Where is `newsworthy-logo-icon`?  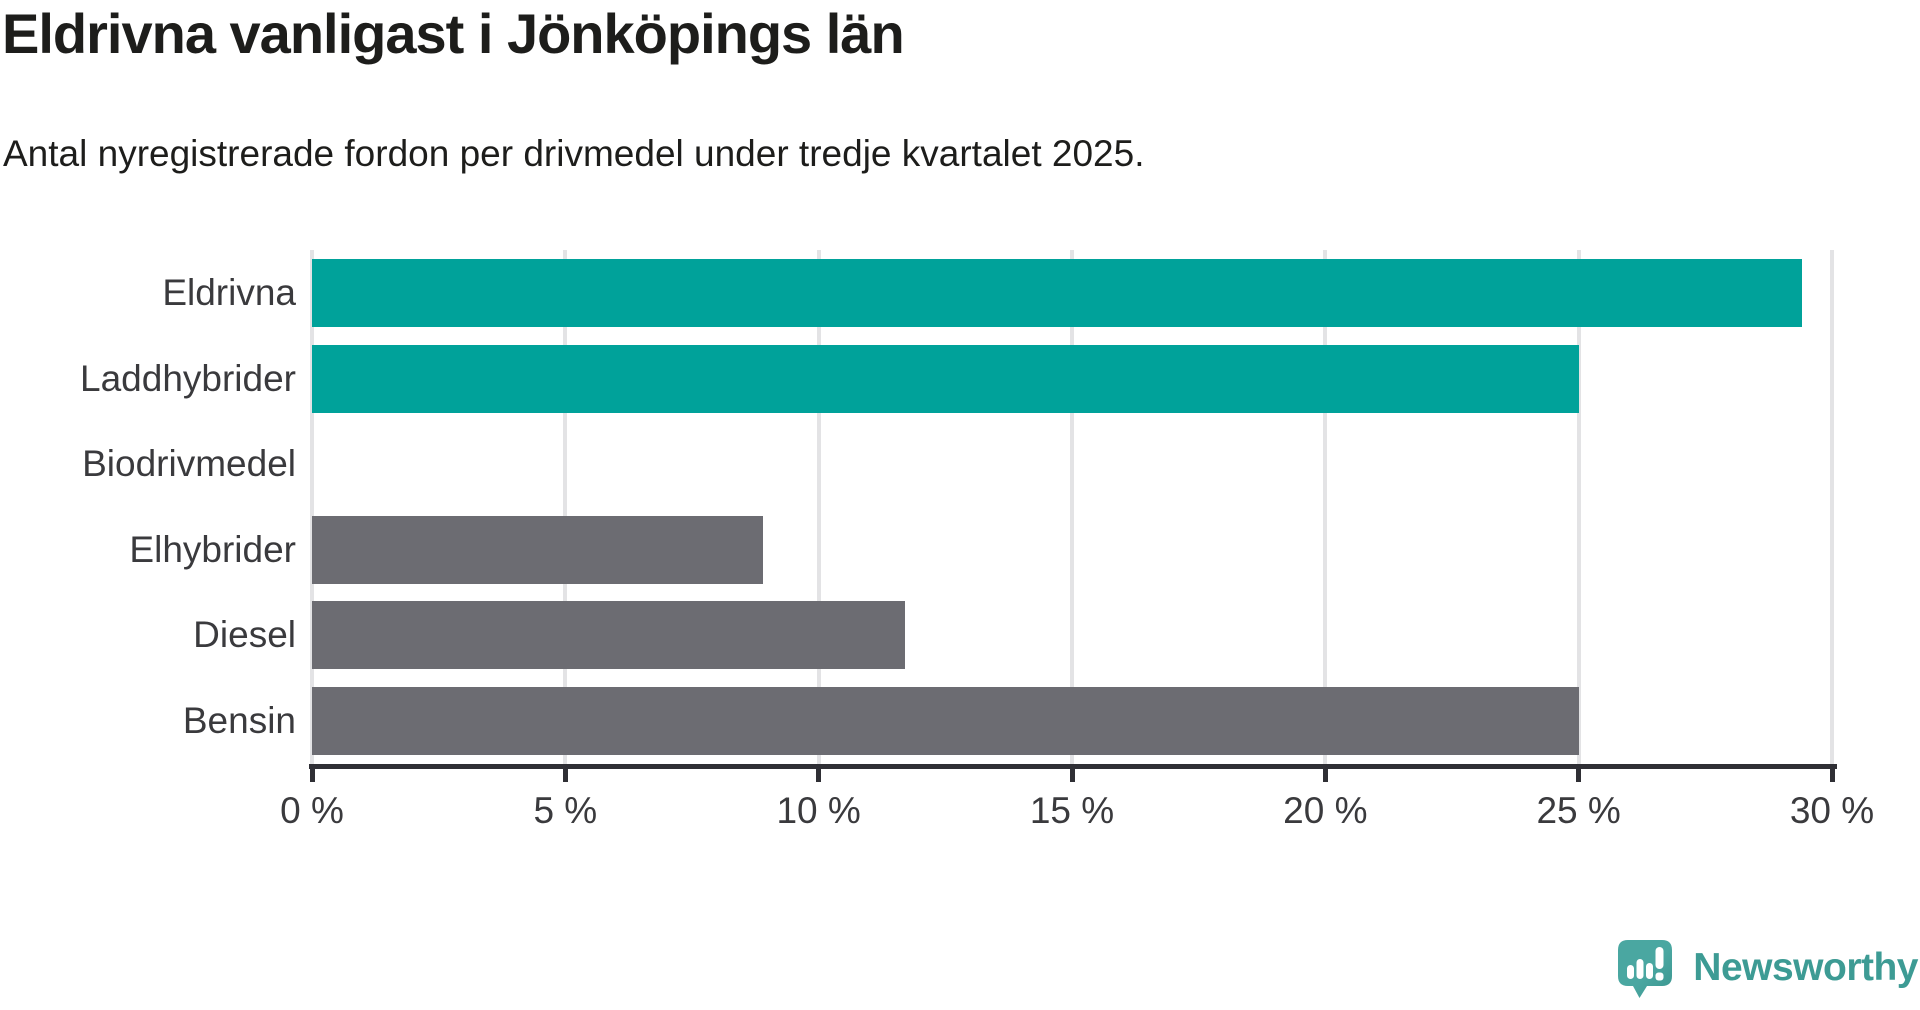 newsworthy-logo-icon is located at coordinates (1645, 969).